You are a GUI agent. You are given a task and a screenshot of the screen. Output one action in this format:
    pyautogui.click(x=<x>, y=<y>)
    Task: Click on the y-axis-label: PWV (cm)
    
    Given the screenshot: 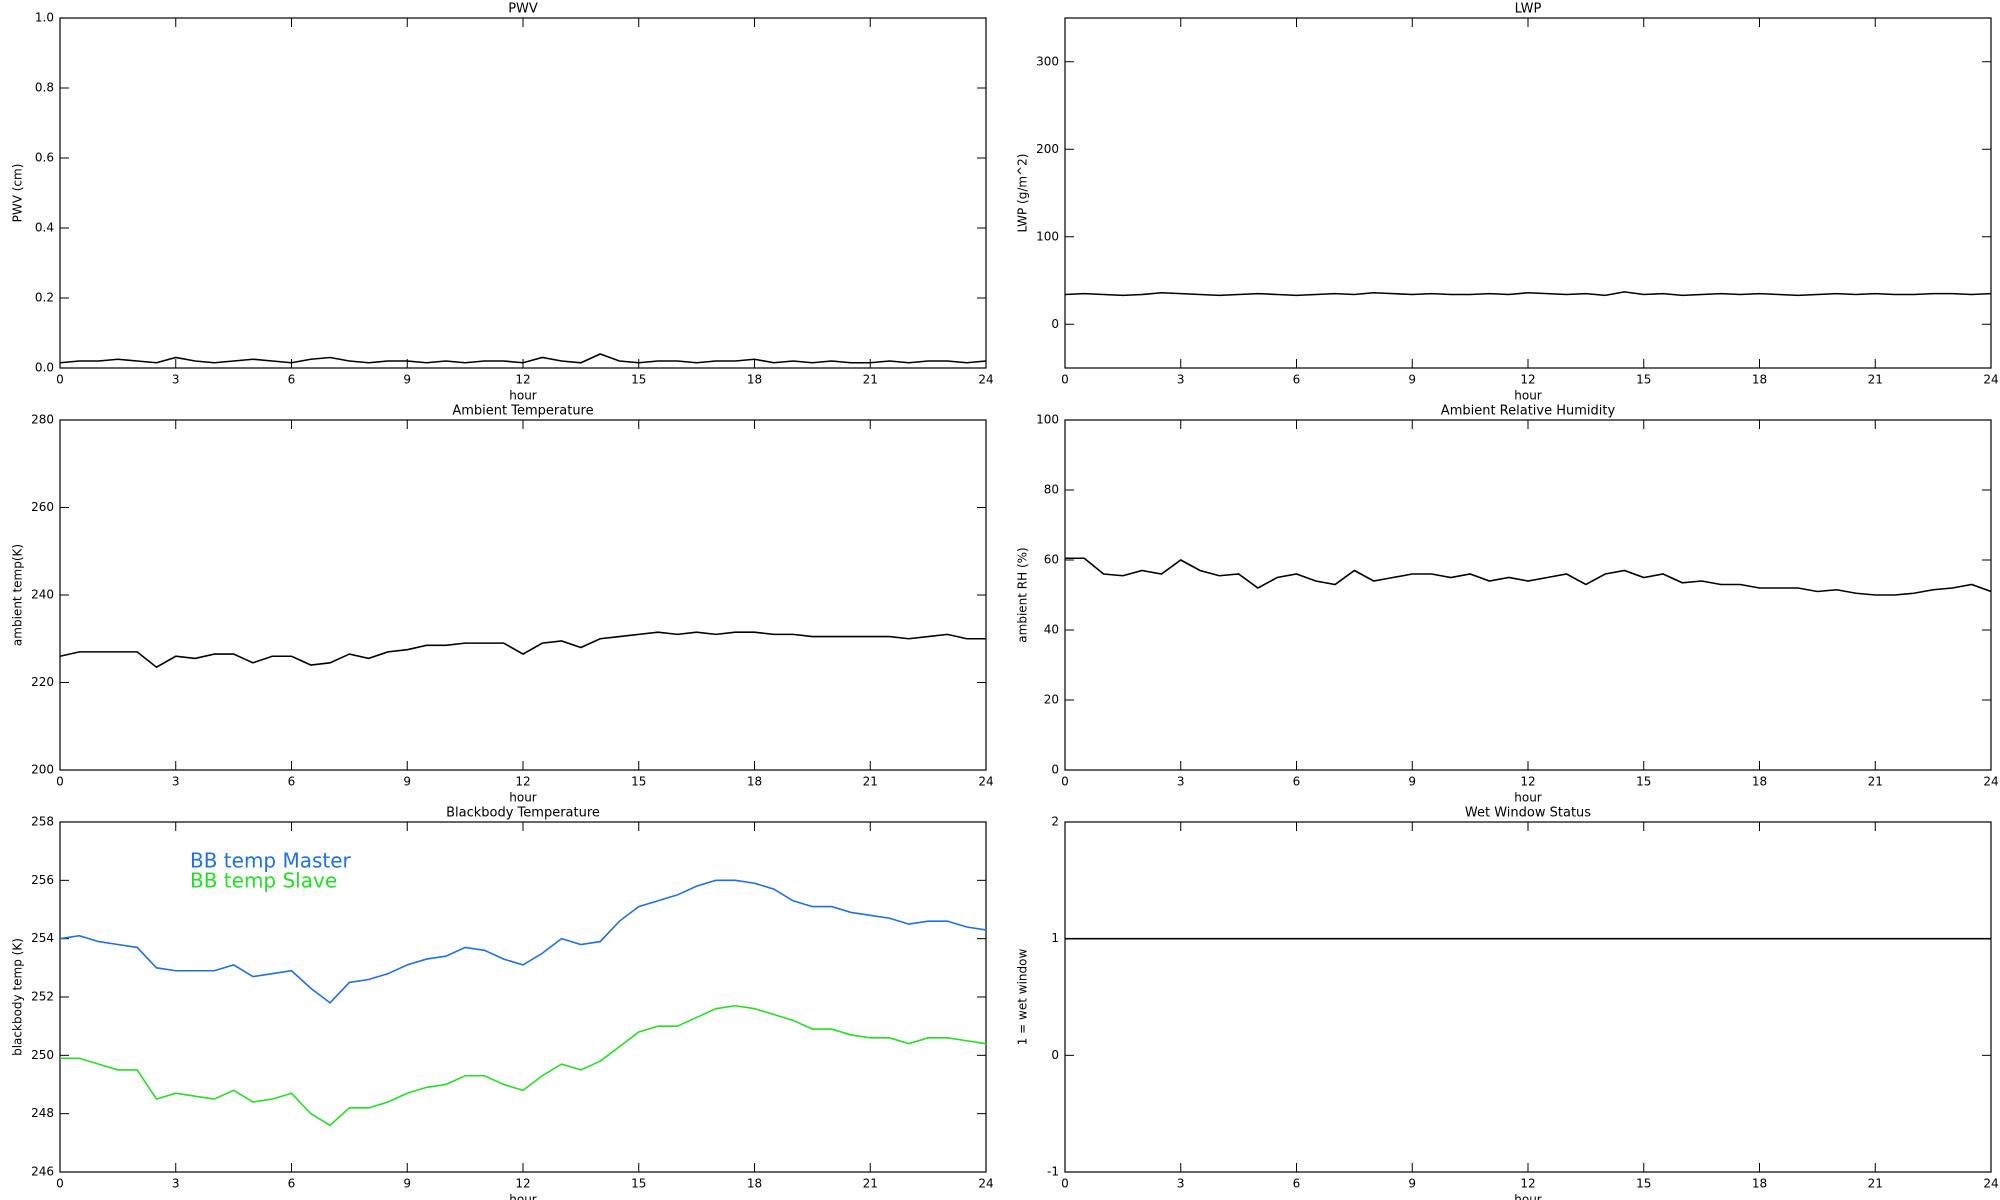 What is the action you would take?
    pyautogui.click(x=18, y=193)
    